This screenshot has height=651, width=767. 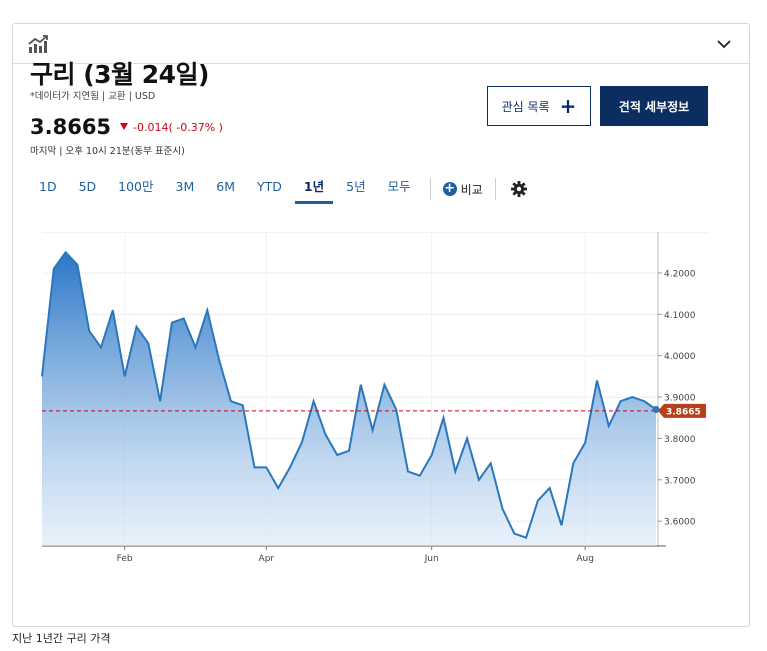 What do you see at coordinates (381, 44) in the screenshot?
I see `card-header` at bounding box center [381, 44].